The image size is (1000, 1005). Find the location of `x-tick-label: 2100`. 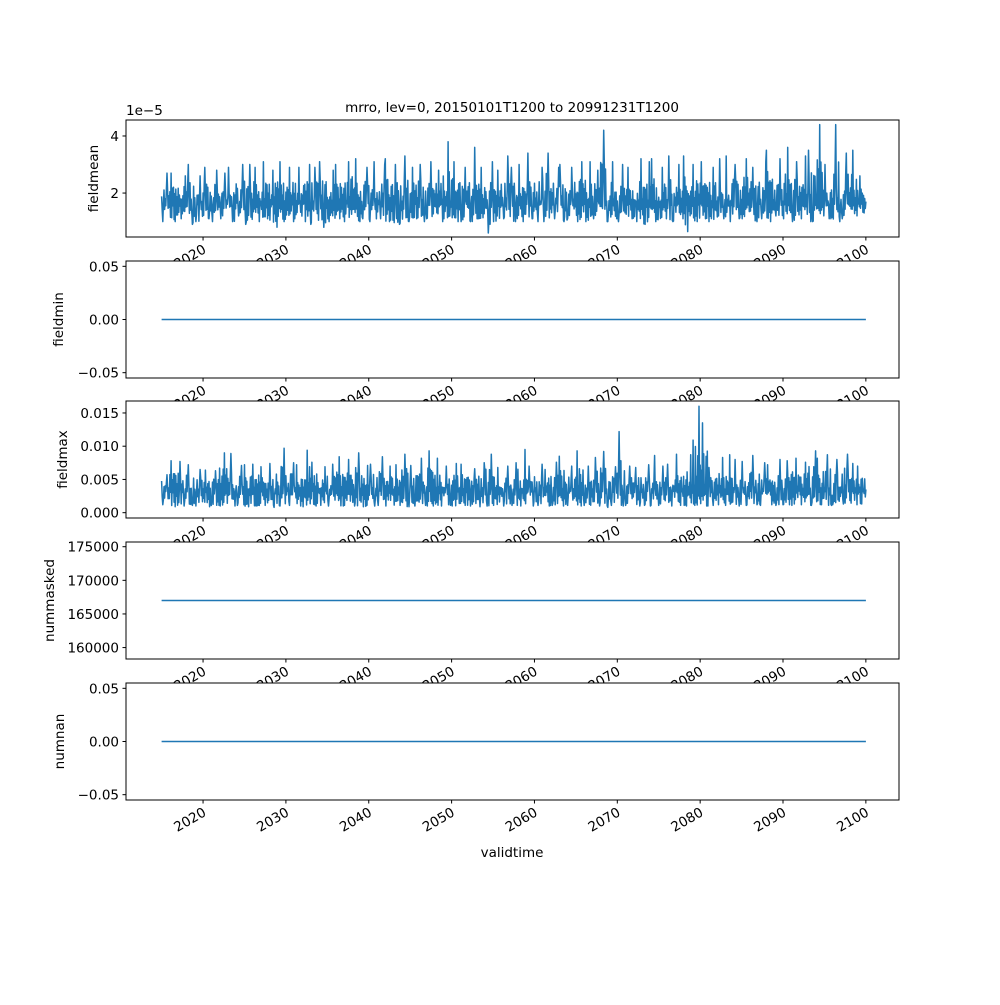

x-tick-label: 2100 is located at coordinates (853, 820).